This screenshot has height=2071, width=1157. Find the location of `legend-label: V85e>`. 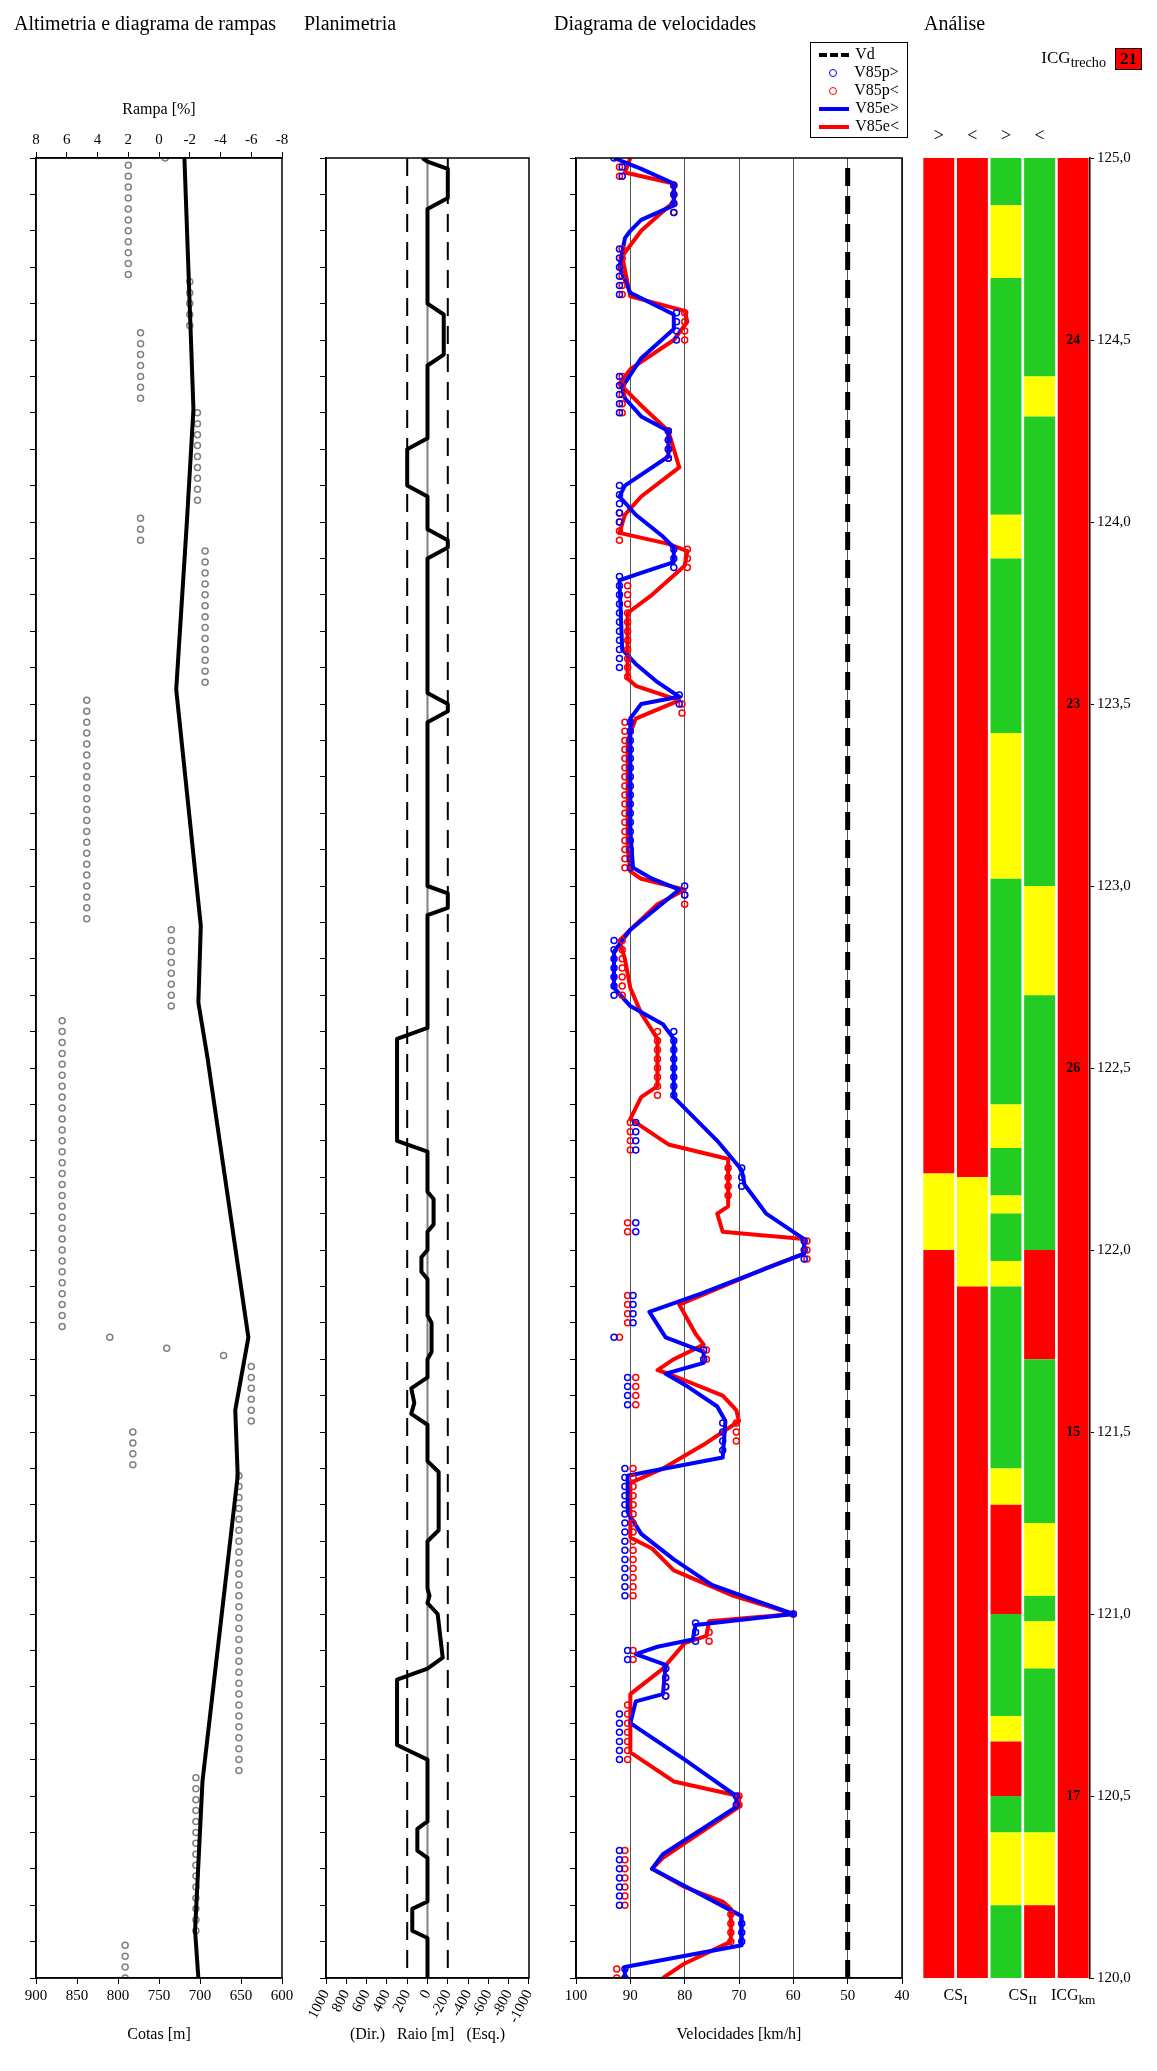

legend-label: V85e> is located at coordinates (876, 108).